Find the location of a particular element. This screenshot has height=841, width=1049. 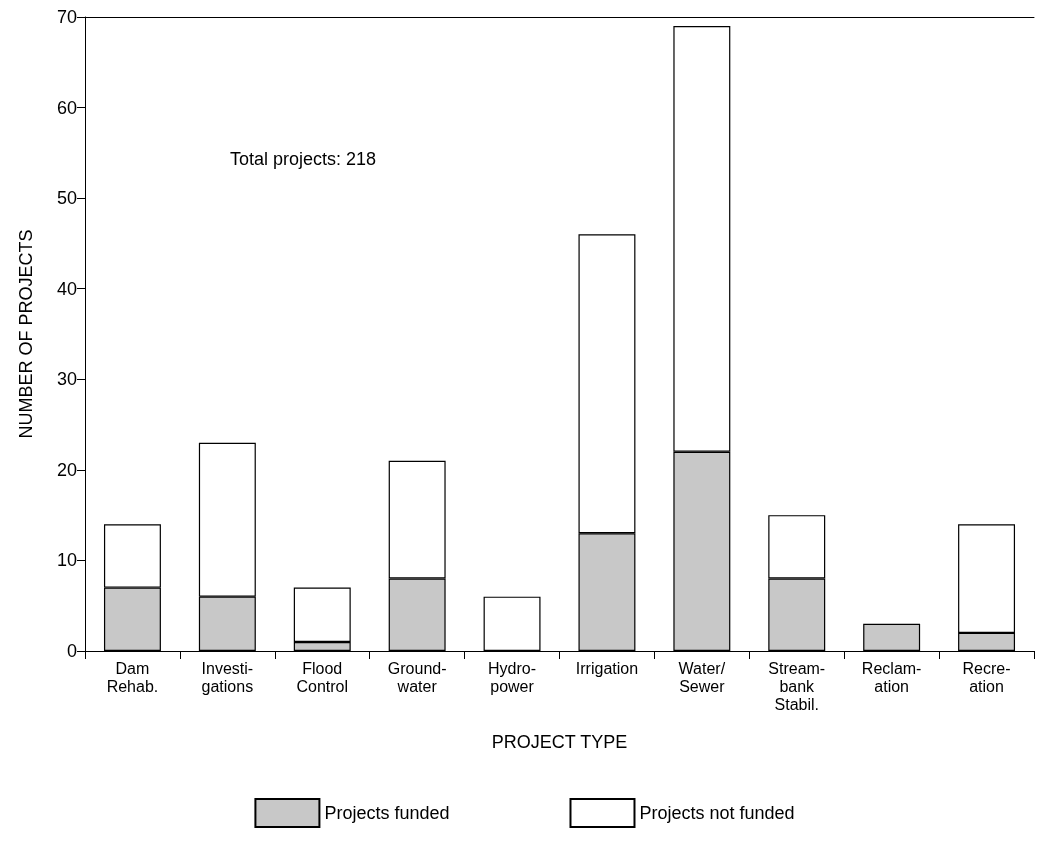

annotation: Total projects: 218 is located at coordinates (303, 159).